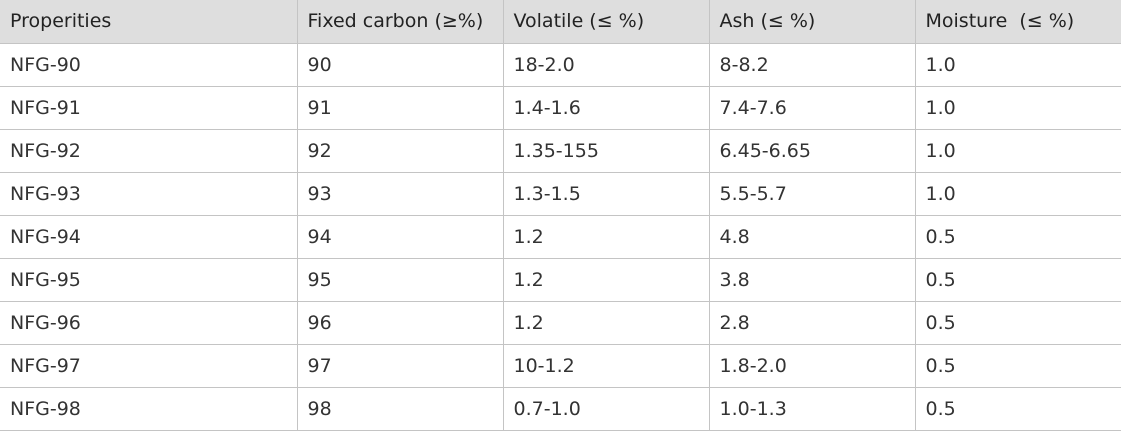 The height and width of the screenshot is (441, 1121). I want to click on table-cell: NFG-94, so click(149, 236).